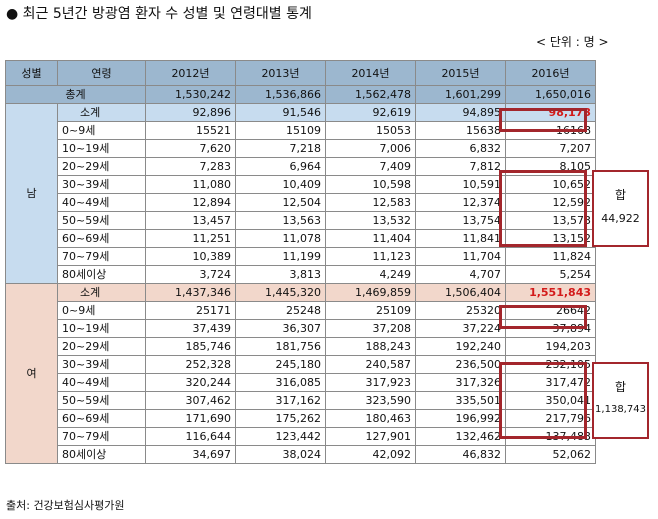  Describe the element at coordinates (280, 220) in the screenshot. I see `data-cell: 13,563` at that location.